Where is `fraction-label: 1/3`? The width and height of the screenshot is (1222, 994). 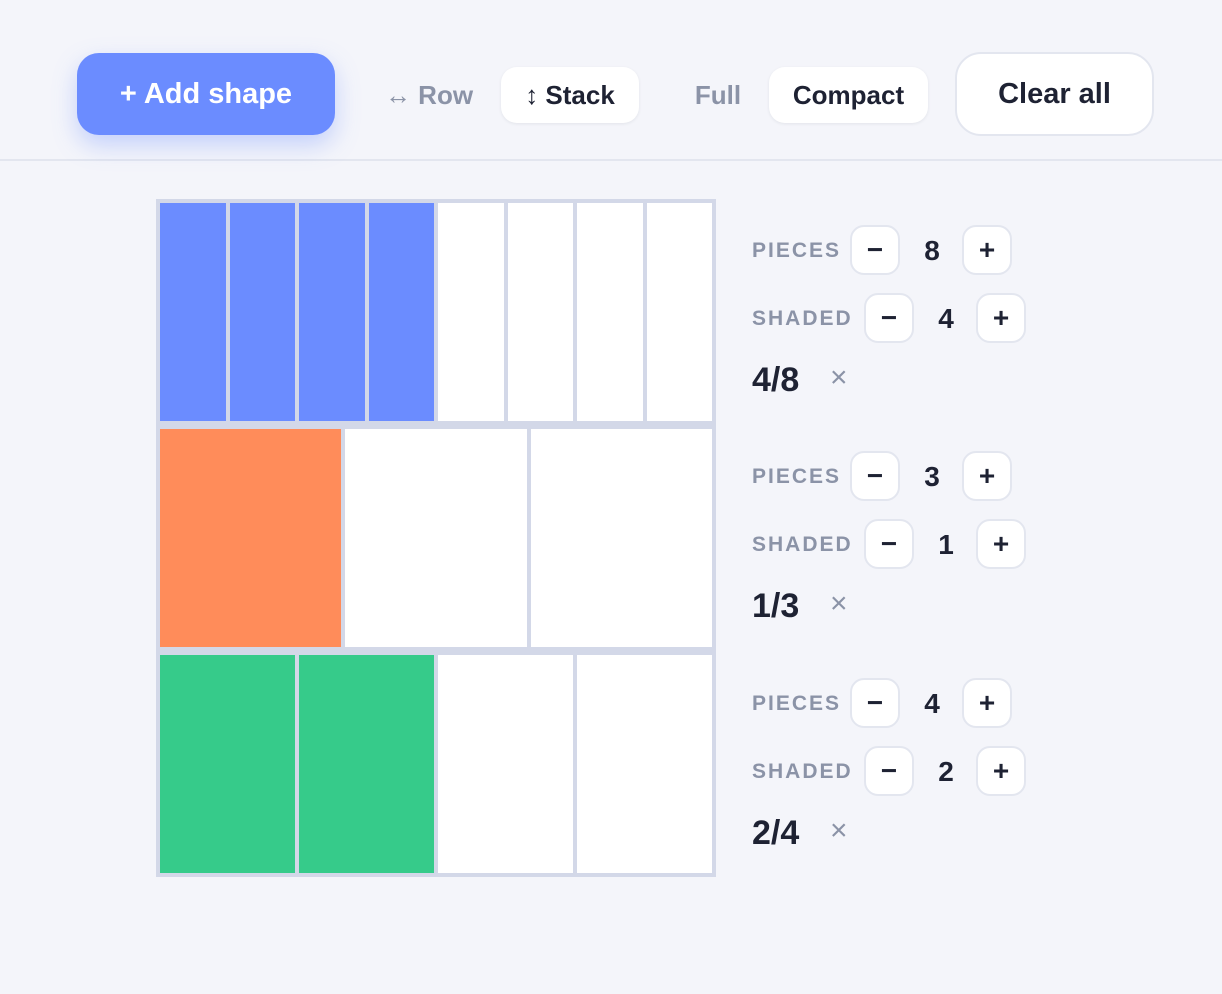
fraction-label: 1/3 is located at coordinates (776, 606).